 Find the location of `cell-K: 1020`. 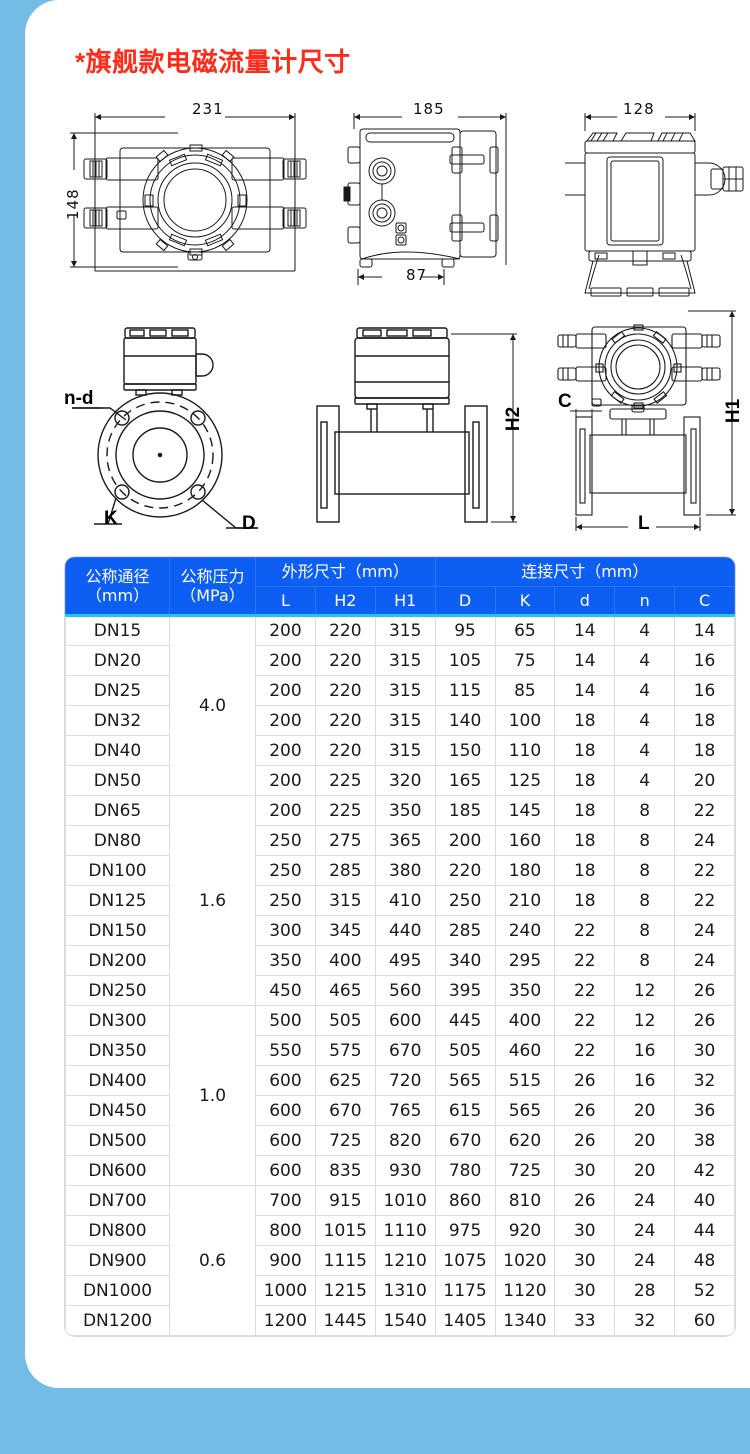

cell-K: 1020 is located at coordinates (525, 1261).